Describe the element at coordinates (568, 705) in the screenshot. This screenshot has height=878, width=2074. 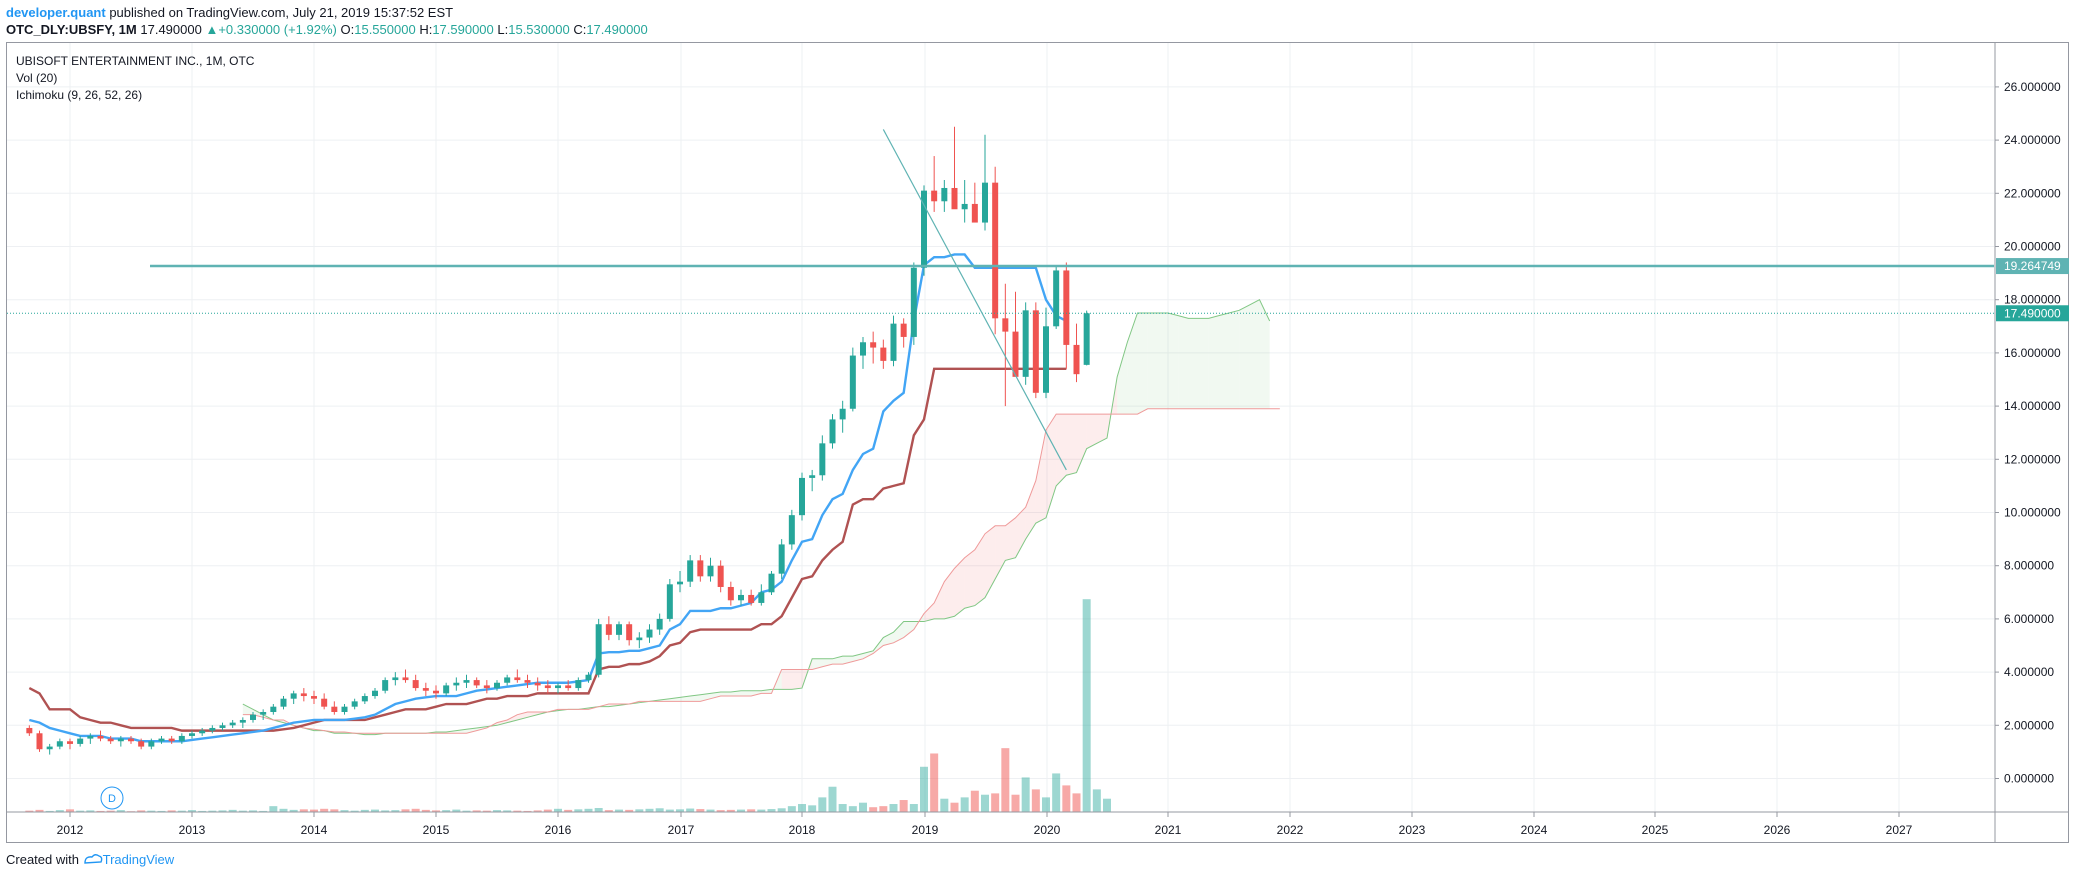
I see `volume-bars` at that location.